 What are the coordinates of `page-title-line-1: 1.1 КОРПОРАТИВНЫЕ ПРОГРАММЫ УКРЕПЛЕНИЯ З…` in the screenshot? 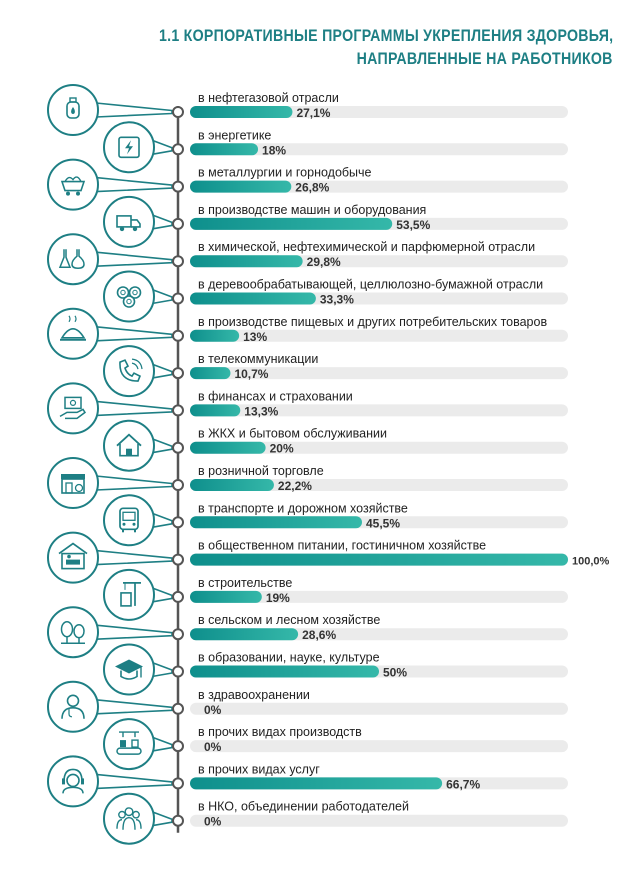 It's located at (385, 36).